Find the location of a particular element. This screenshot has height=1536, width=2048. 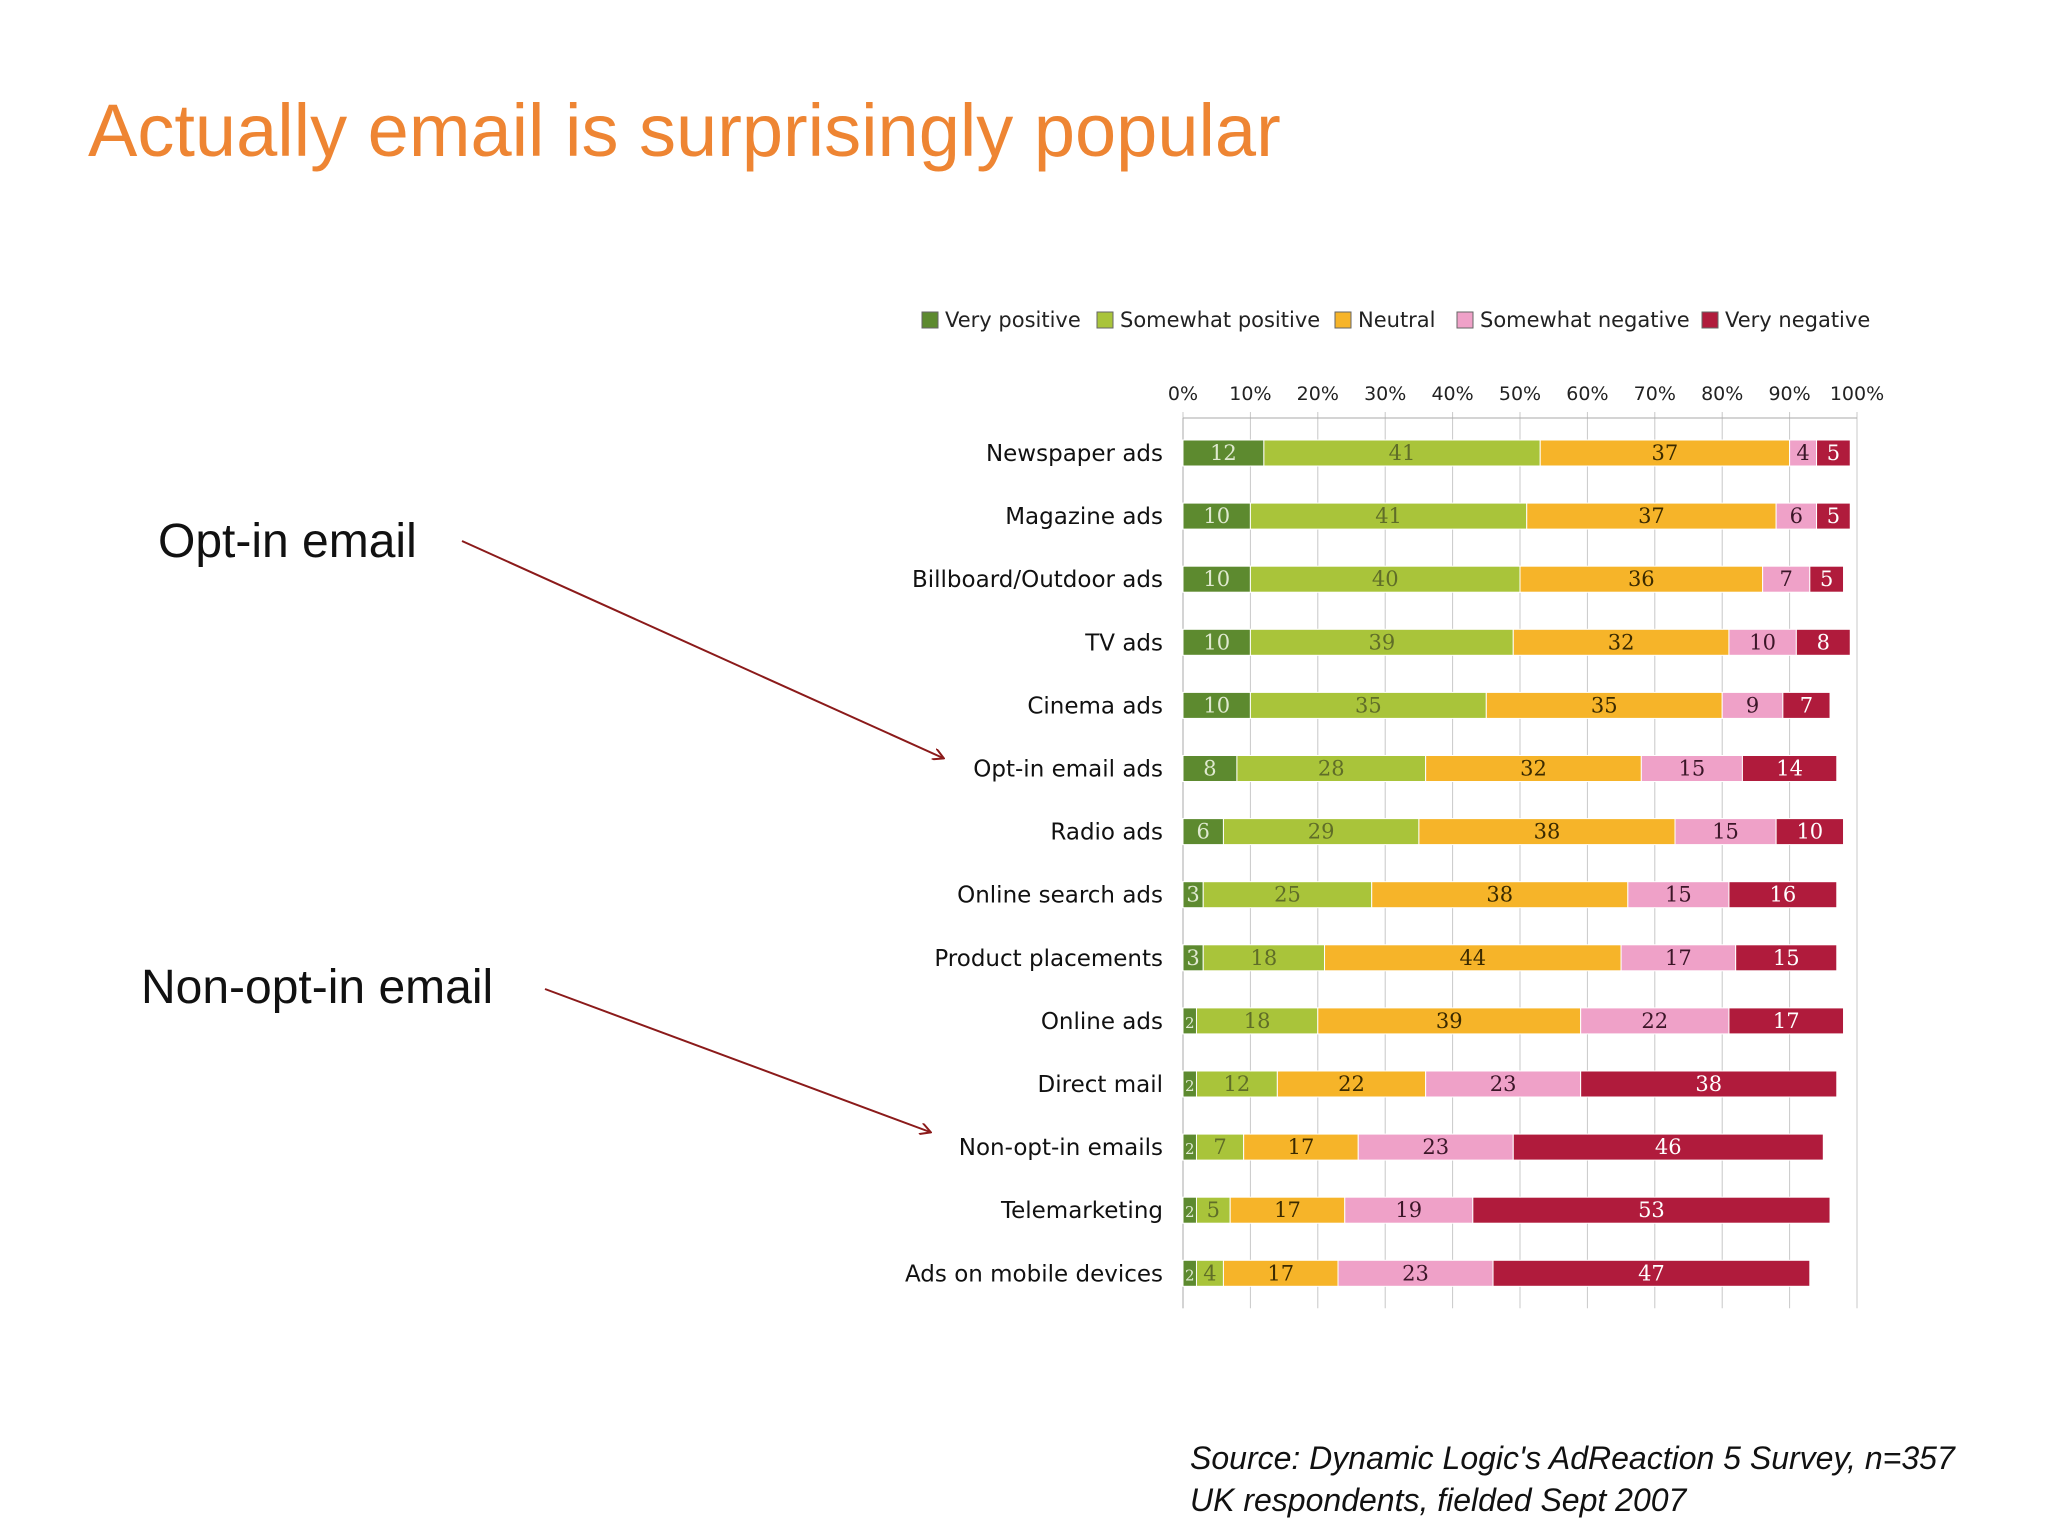

bar-row-billboard-outdoor-ads: Billboard/Outdoor ads 10 40 36 7 5 is located at coordinates (1378, 579).